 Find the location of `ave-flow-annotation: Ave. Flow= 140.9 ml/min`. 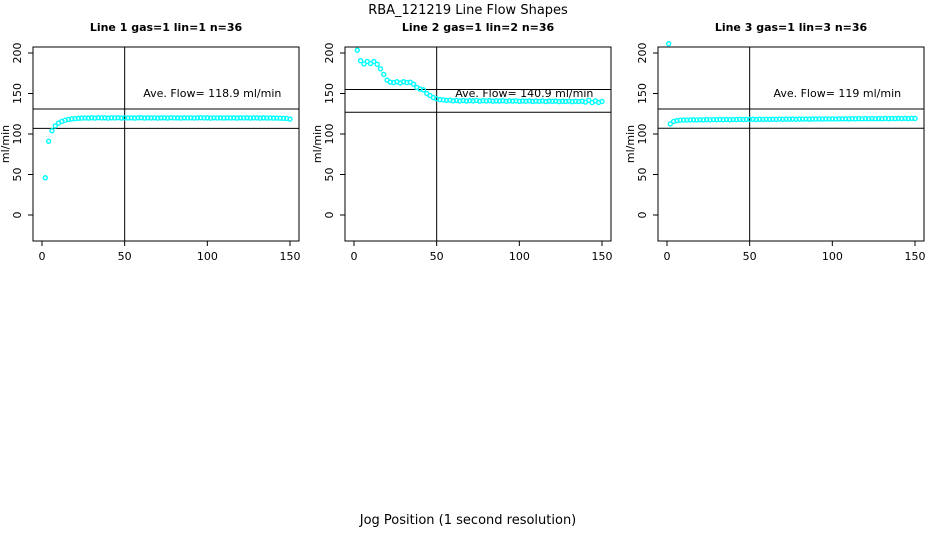

ave-flow-annotation: Ave. Flow= 140.9 ml/min is located at coordinates (524, 93).